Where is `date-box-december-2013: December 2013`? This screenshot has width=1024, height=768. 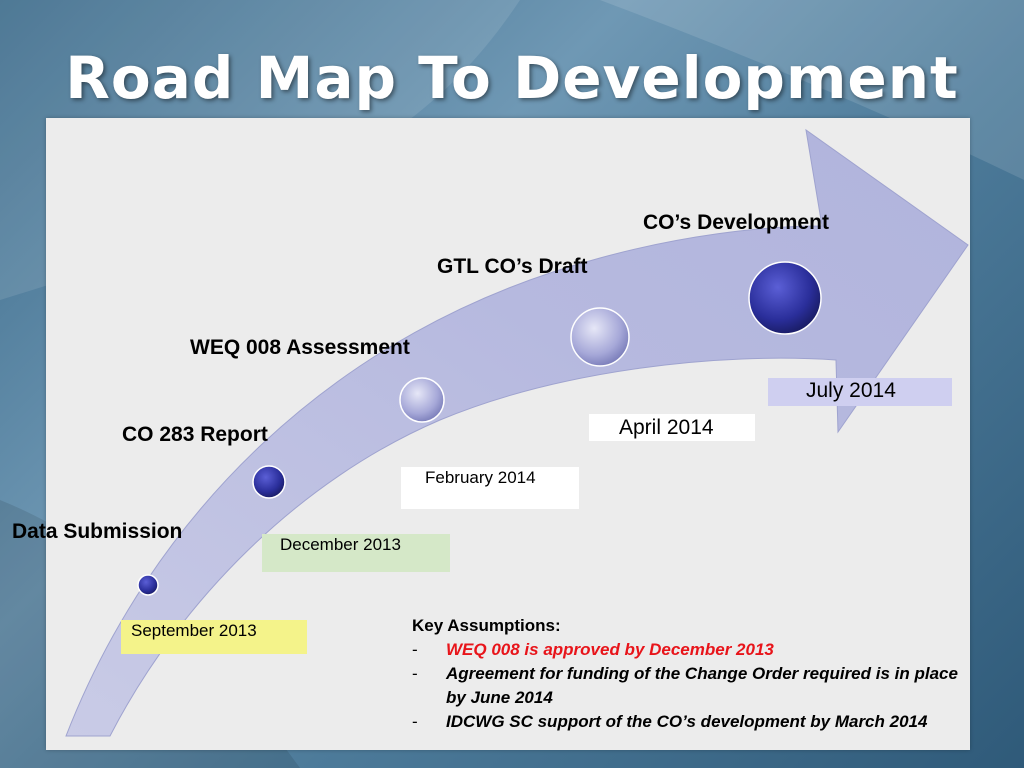 date-box-december-2013: December 2013 is located at coordinates (356, 553).